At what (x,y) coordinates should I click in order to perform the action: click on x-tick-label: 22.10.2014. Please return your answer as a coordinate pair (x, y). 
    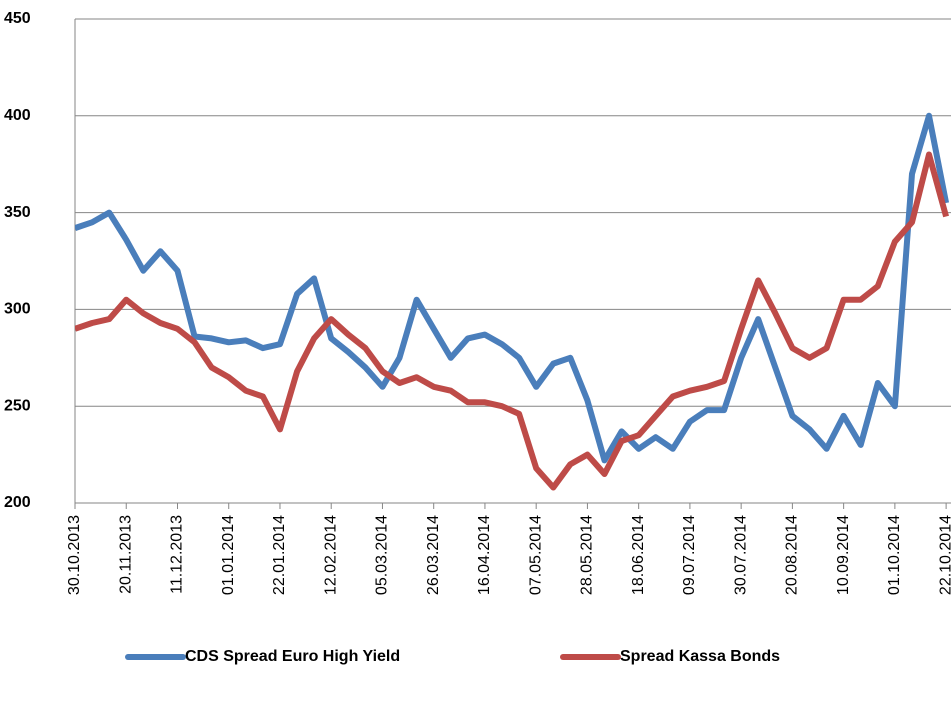
    Looking at the image, I should click on (944, 555).